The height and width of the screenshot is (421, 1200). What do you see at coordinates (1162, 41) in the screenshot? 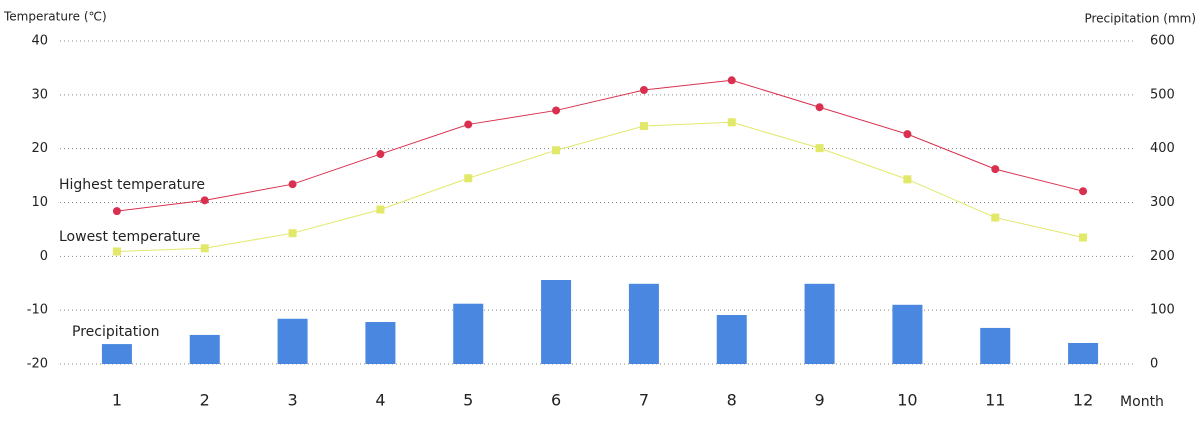
I see `y2-tick-label: 600` at bounding box center [1162, 41].